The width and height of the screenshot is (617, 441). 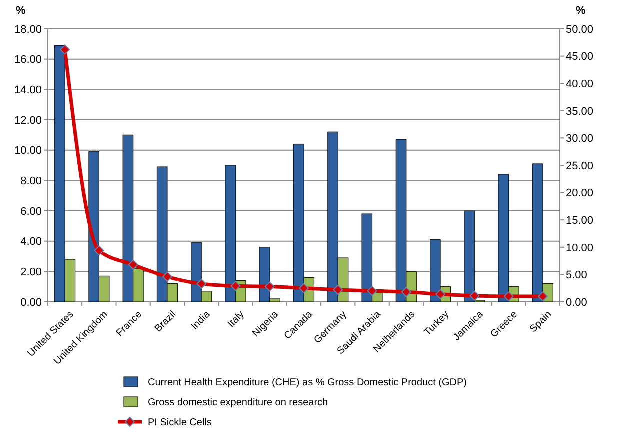 I want to click on legend-label: Gross domestic expenditure on research, so click(x=238, y=403).